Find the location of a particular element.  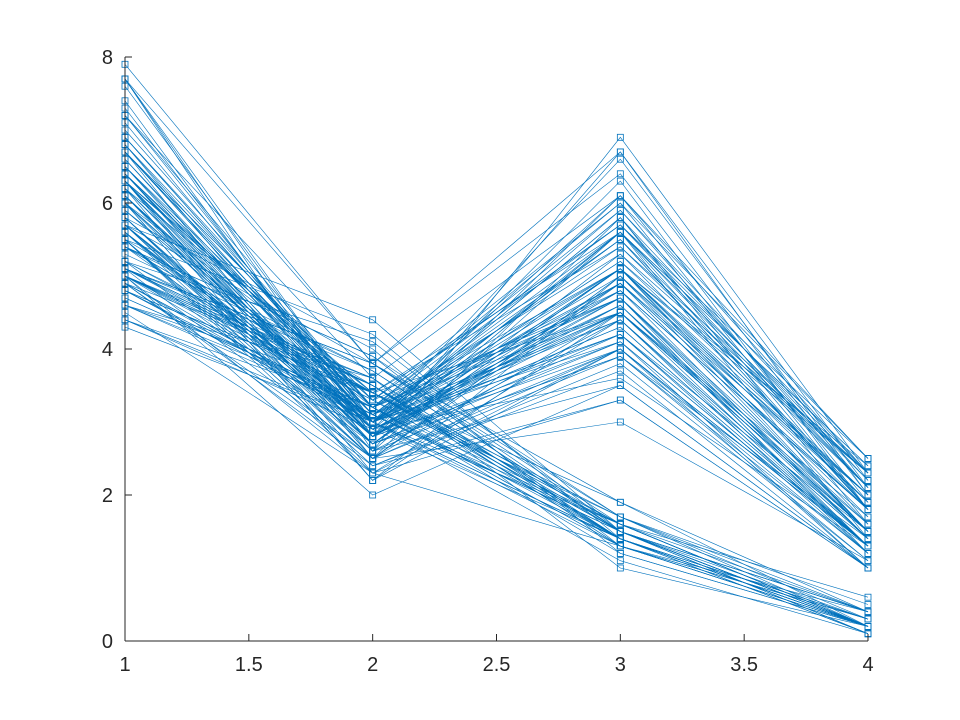

x-tick-label: 1 is located at coordinates (124, 665).